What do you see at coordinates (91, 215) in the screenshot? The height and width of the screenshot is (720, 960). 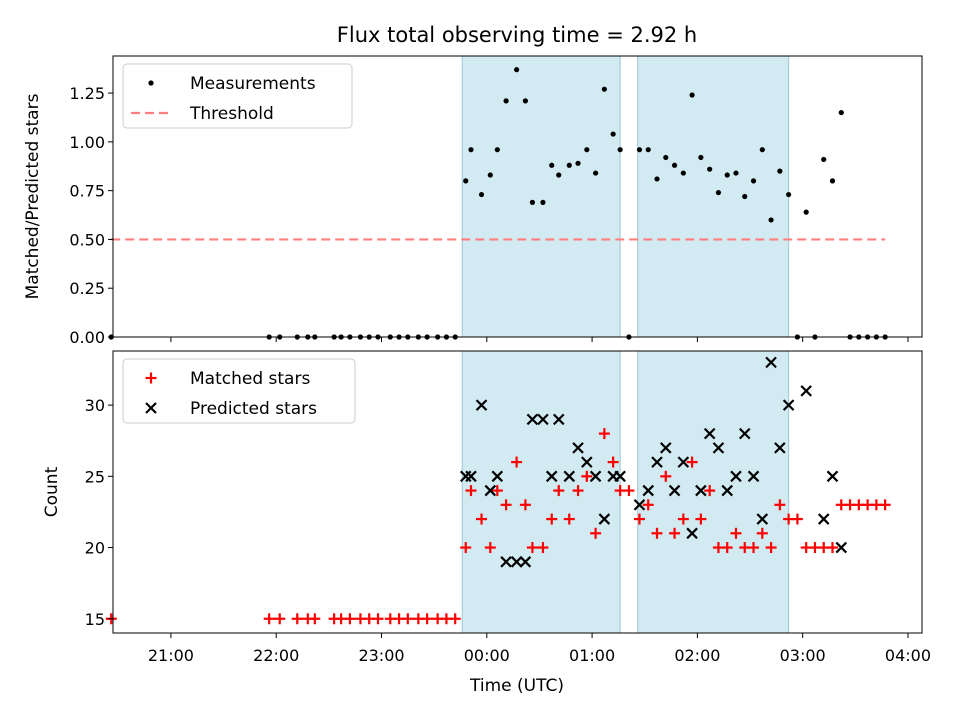 I see `ratio-panel-y-ticks: 0.00 0.25 0.50 0.75 1.00 1.25` at bounding box center [91, 215].